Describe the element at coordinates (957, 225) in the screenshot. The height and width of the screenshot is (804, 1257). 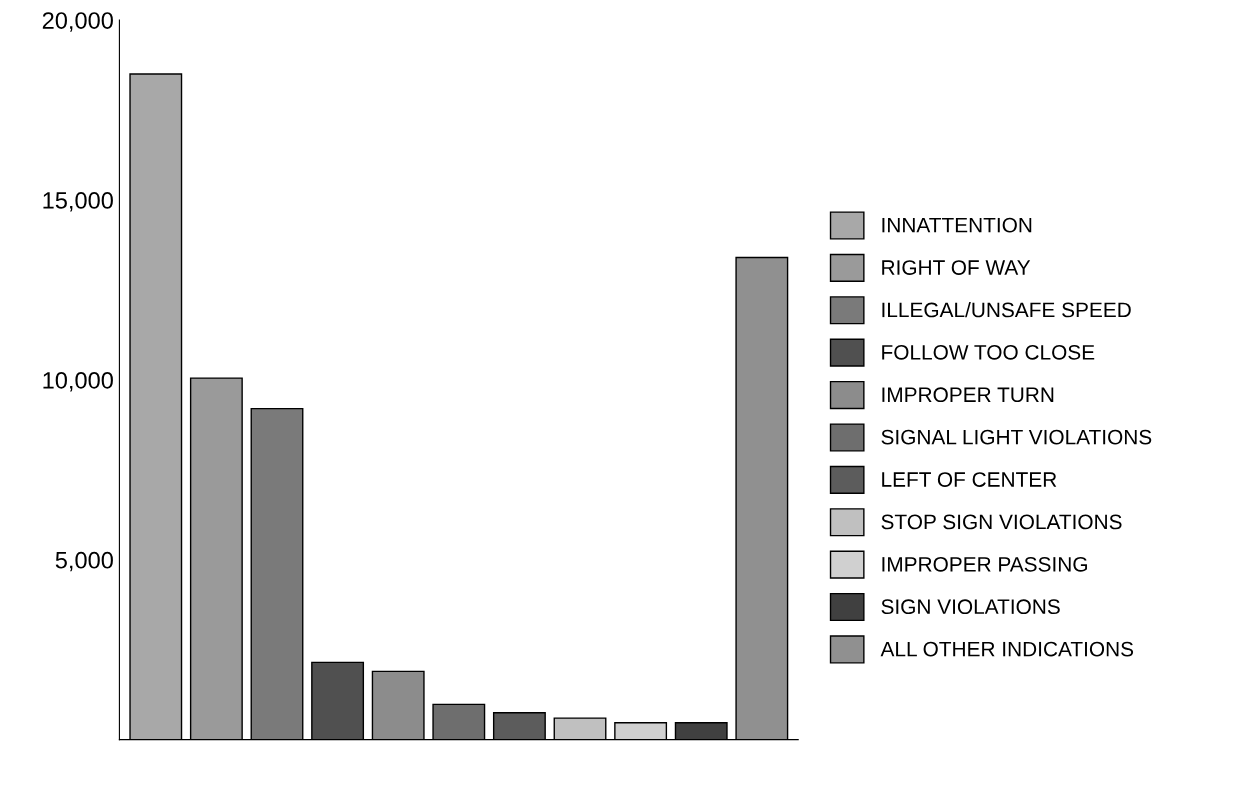
I see `legend-label: INNATTENTION` at that location.